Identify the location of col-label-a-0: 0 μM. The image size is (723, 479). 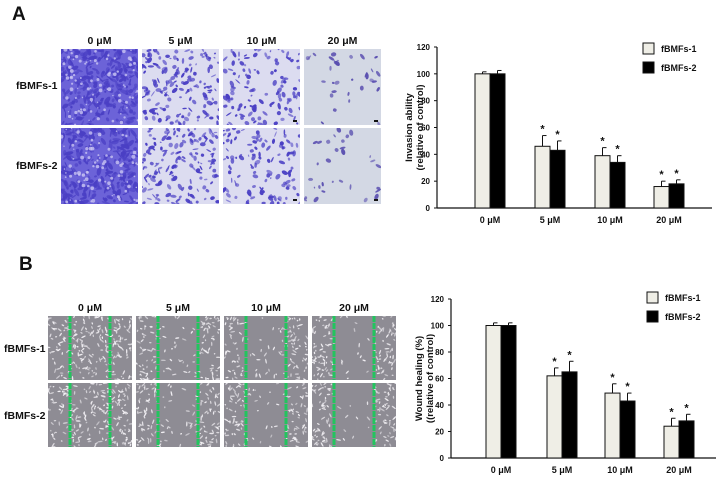
(99, 41).